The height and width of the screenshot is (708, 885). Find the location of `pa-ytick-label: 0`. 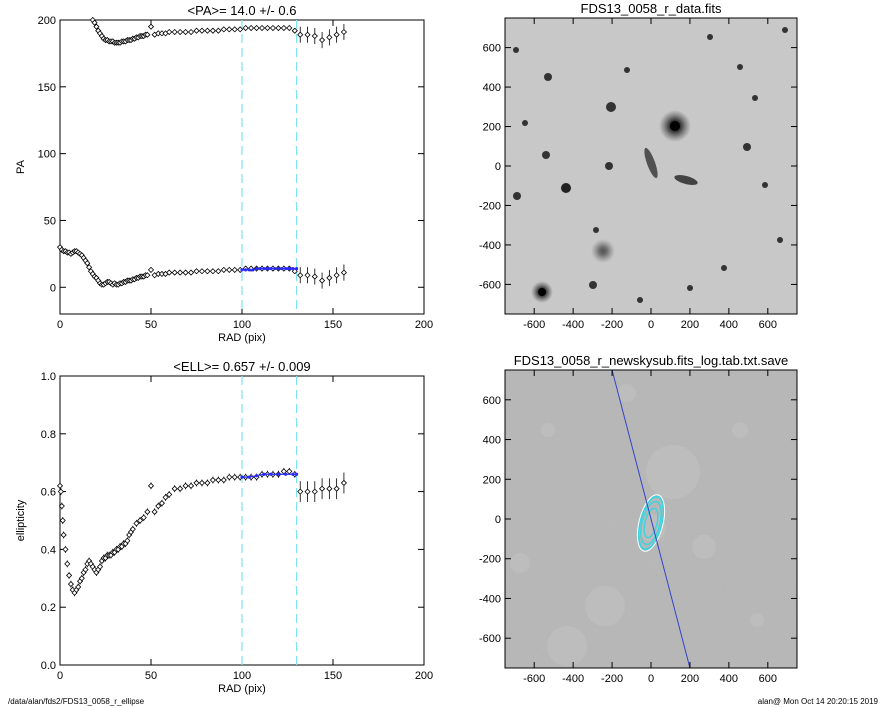

pa-ytick-label: 0 is located at coordinates (53, 288).